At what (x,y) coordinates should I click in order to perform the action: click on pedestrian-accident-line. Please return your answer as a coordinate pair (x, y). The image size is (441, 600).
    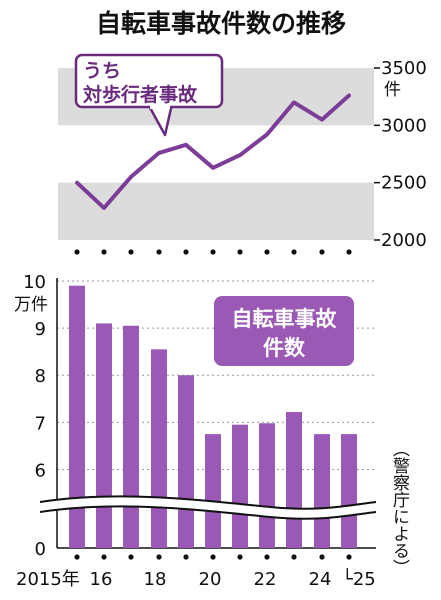
    Looking at the image, I should click on (213, 151).